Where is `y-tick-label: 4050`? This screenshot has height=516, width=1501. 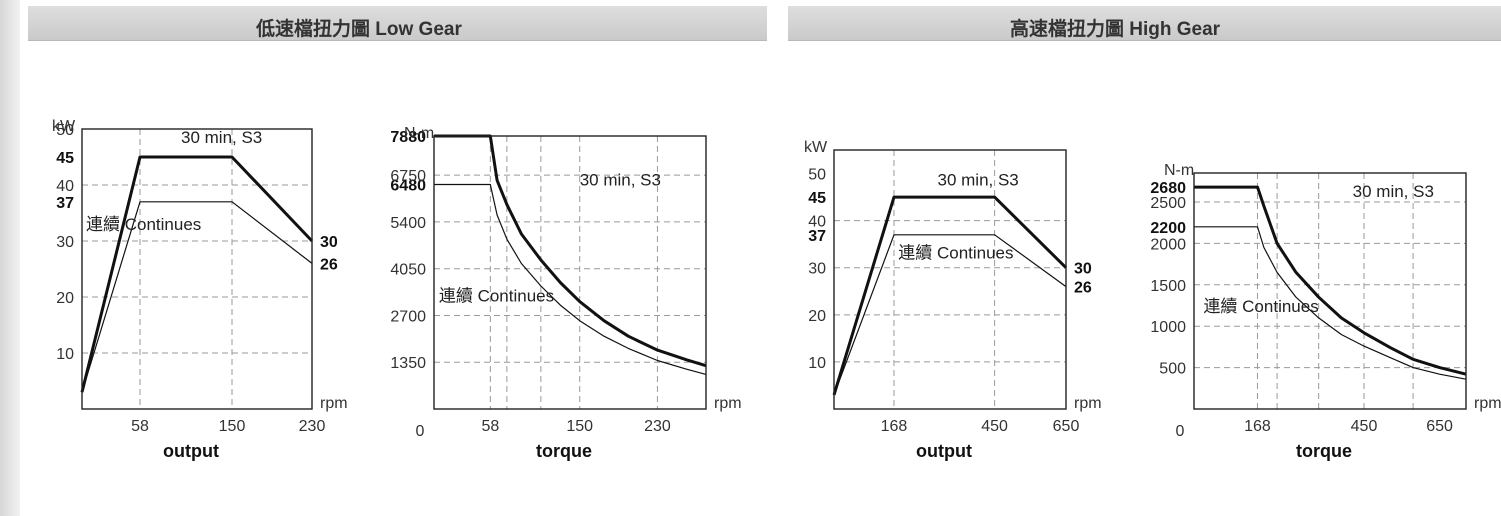
y-tick-label: 4050 is located at coordinates (408, 270).